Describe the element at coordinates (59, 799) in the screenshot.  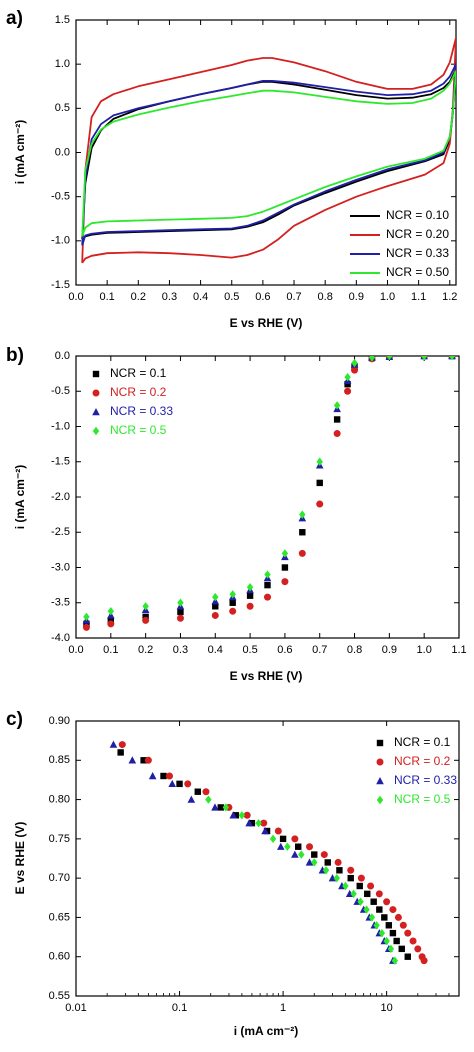
I see `y-tick-label: 0.80` at that location.